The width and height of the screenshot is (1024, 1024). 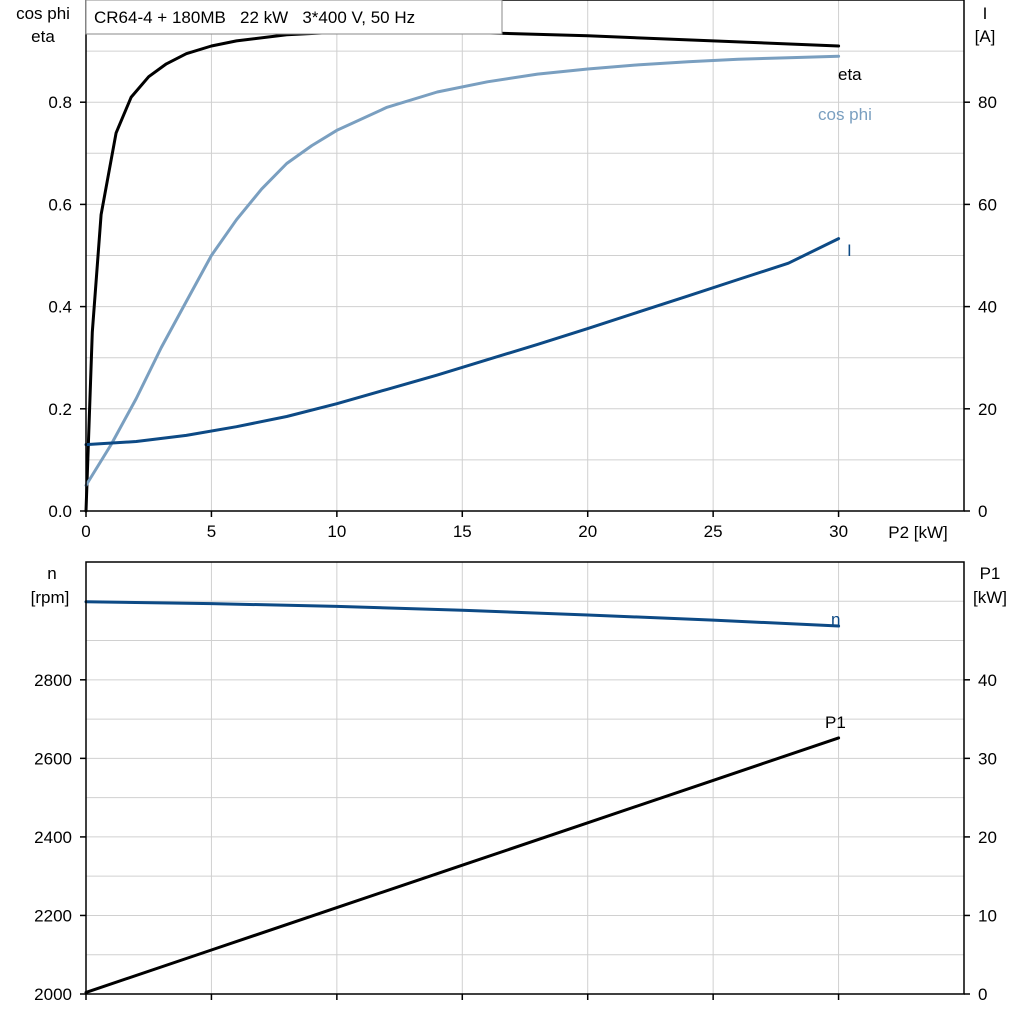 I want to click on eta-series-label: eta, so click(x=850, y=74).